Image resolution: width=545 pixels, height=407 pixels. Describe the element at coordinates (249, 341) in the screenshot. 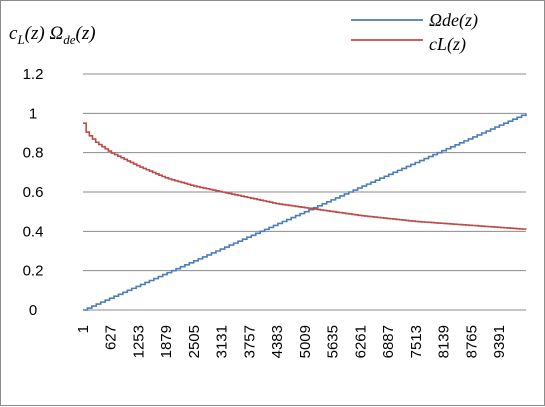

I see `x-tick-label: 3757` at that location.